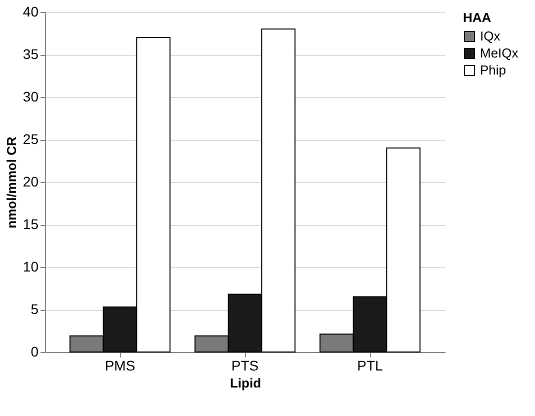 This screenshot has width=535, height=416. I want to click on legend-label: MeIQx, so click(499, 53).